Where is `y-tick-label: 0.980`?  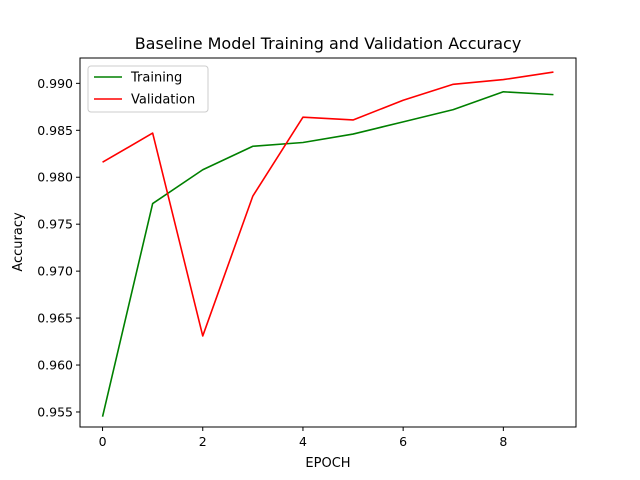 y-tick-label: 0.980 is located at coordinates (55, 177).